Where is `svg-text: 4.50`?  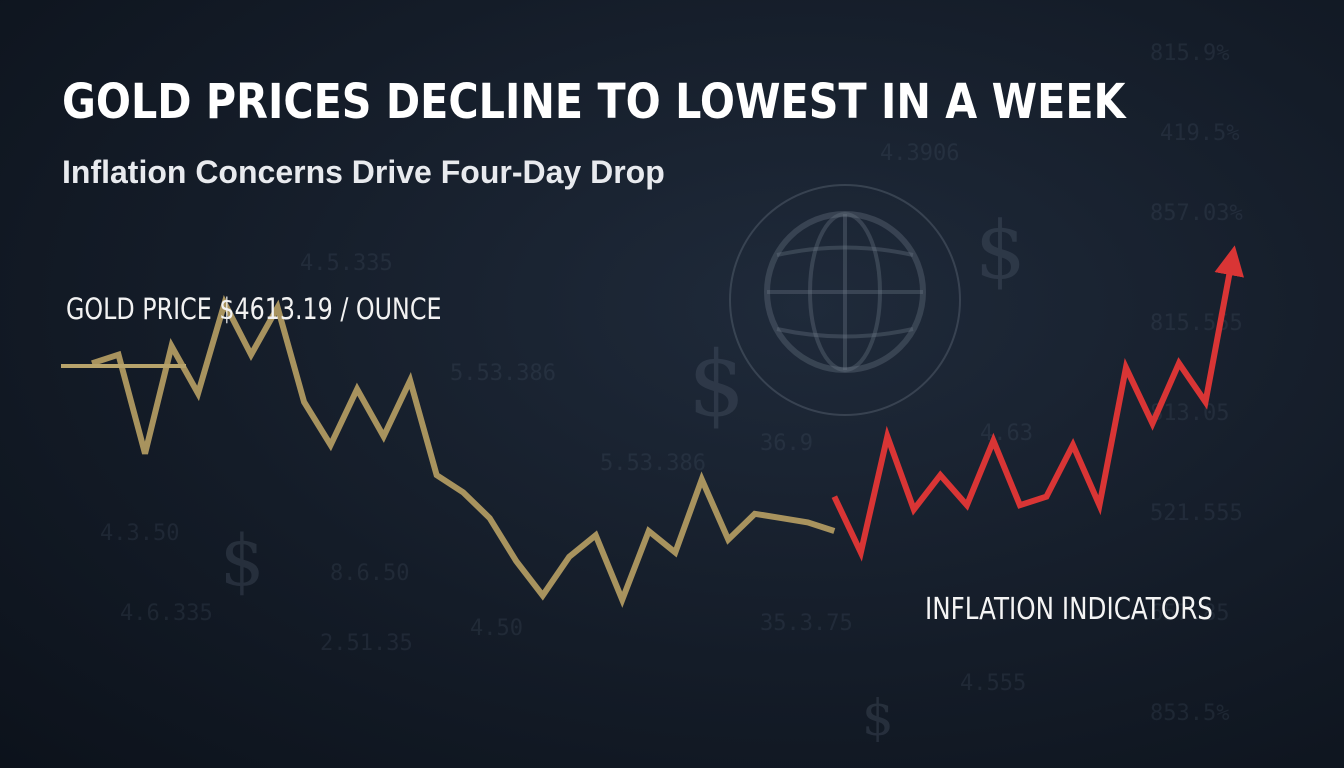
svg-text: 4.50 is located at coordinates (496, 628).